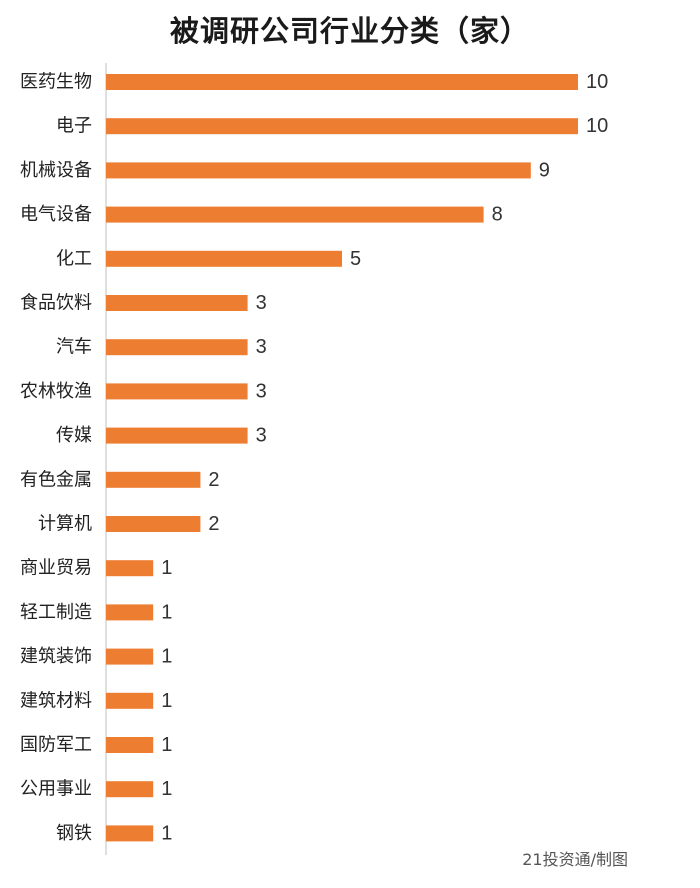 This screenshot has width=700, height=888. Describe the element at coordinates (56, 700) in the screenshot. I see `category-label: 建筑材料` at that location.